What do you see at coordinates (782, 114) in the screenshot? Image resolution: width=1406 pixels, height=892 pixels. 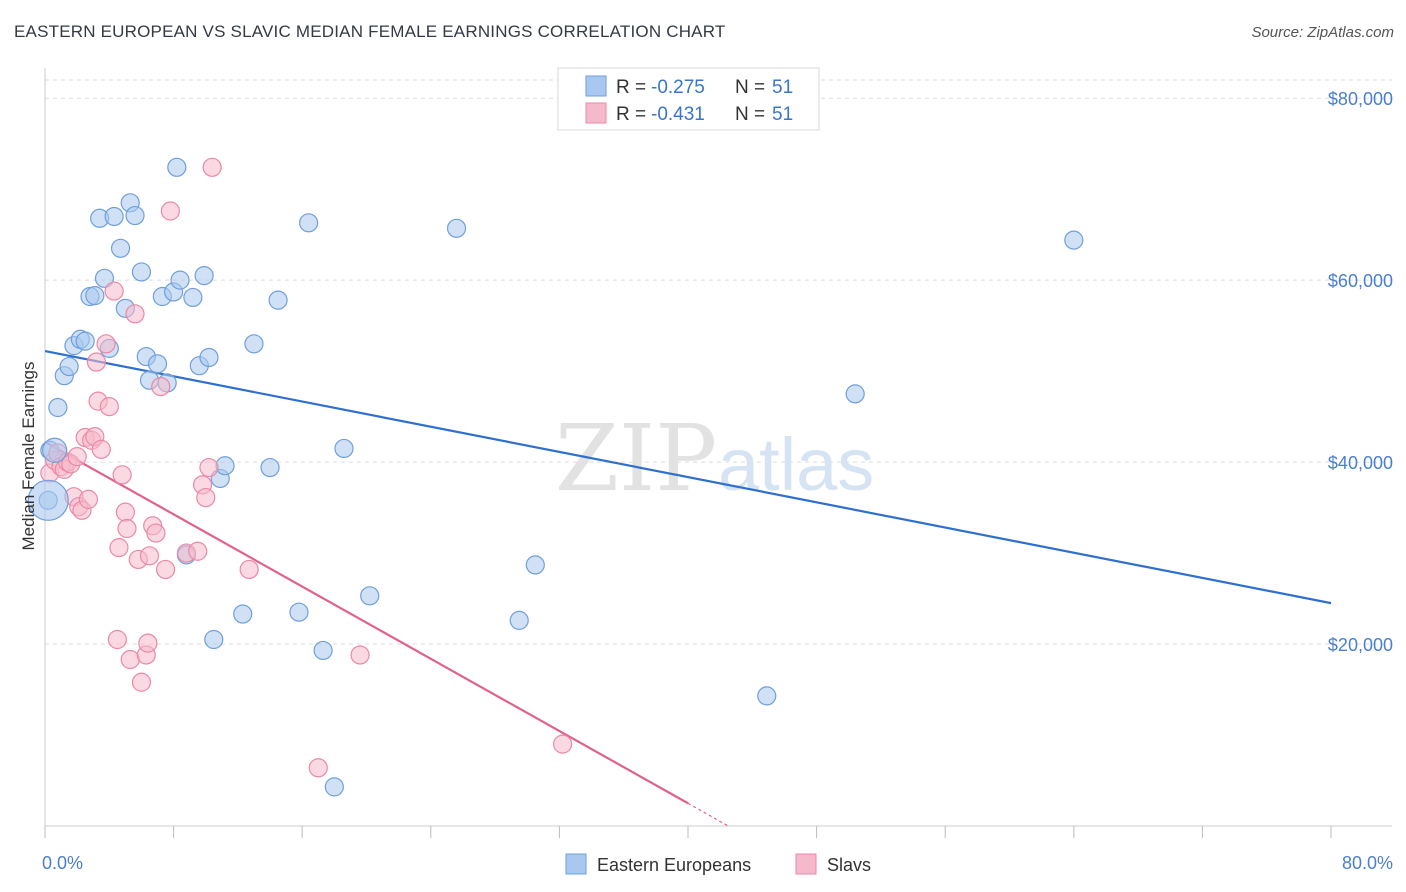 I see `legend-n-value-2: 51` at bounding box center [782, 114].